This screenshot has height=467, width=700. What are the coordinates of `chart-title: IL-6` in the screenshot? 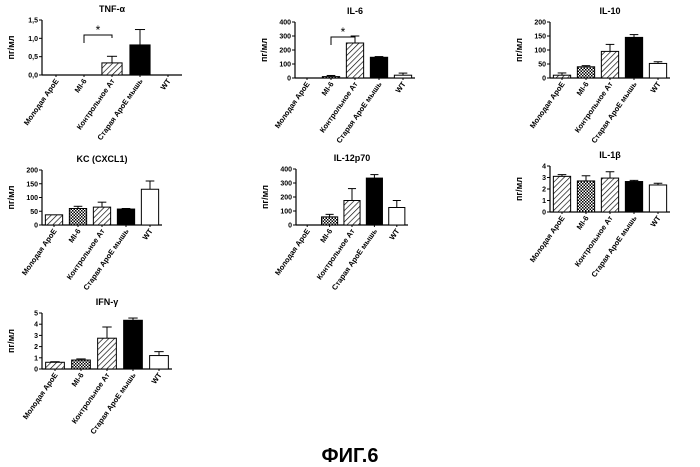 It's located at (355, 11).